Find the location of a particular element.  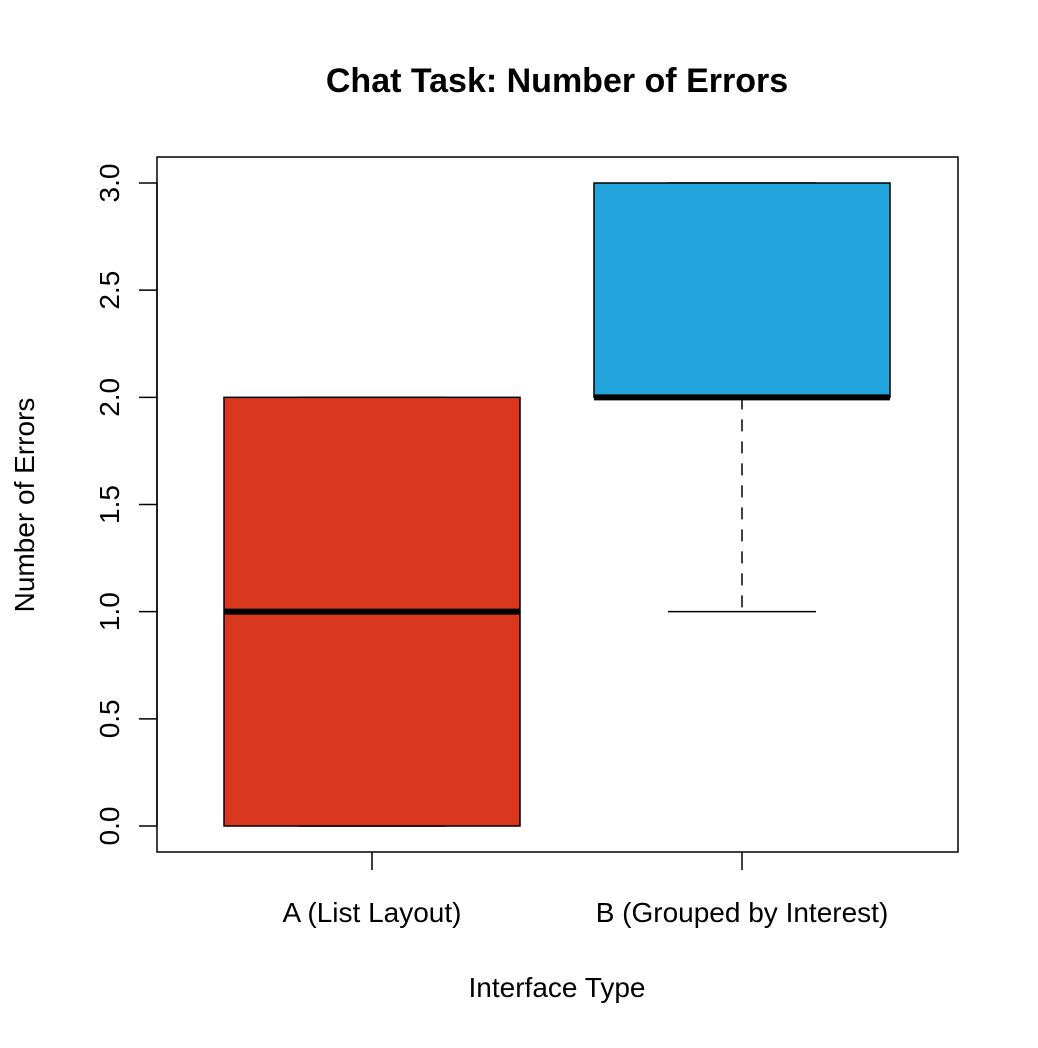

y-tick-label: 1.5 is located at coordinates (109, 504).